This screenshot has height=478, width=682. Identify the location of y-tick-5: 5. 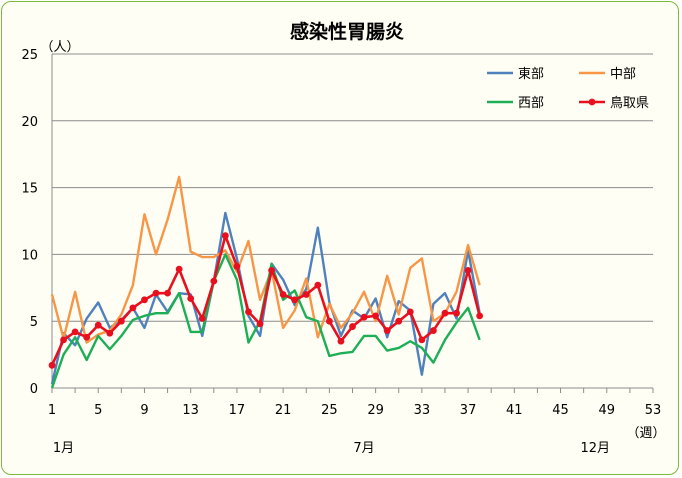
(34, 322).